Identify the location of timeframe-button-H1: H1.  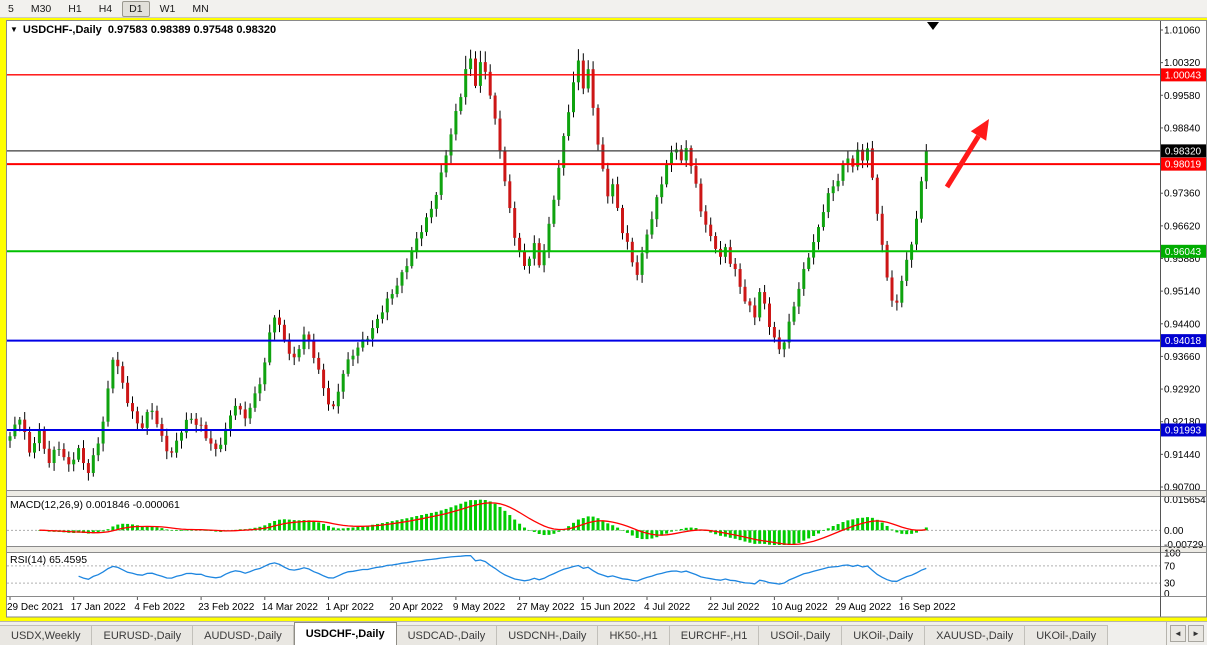
(75, 8).